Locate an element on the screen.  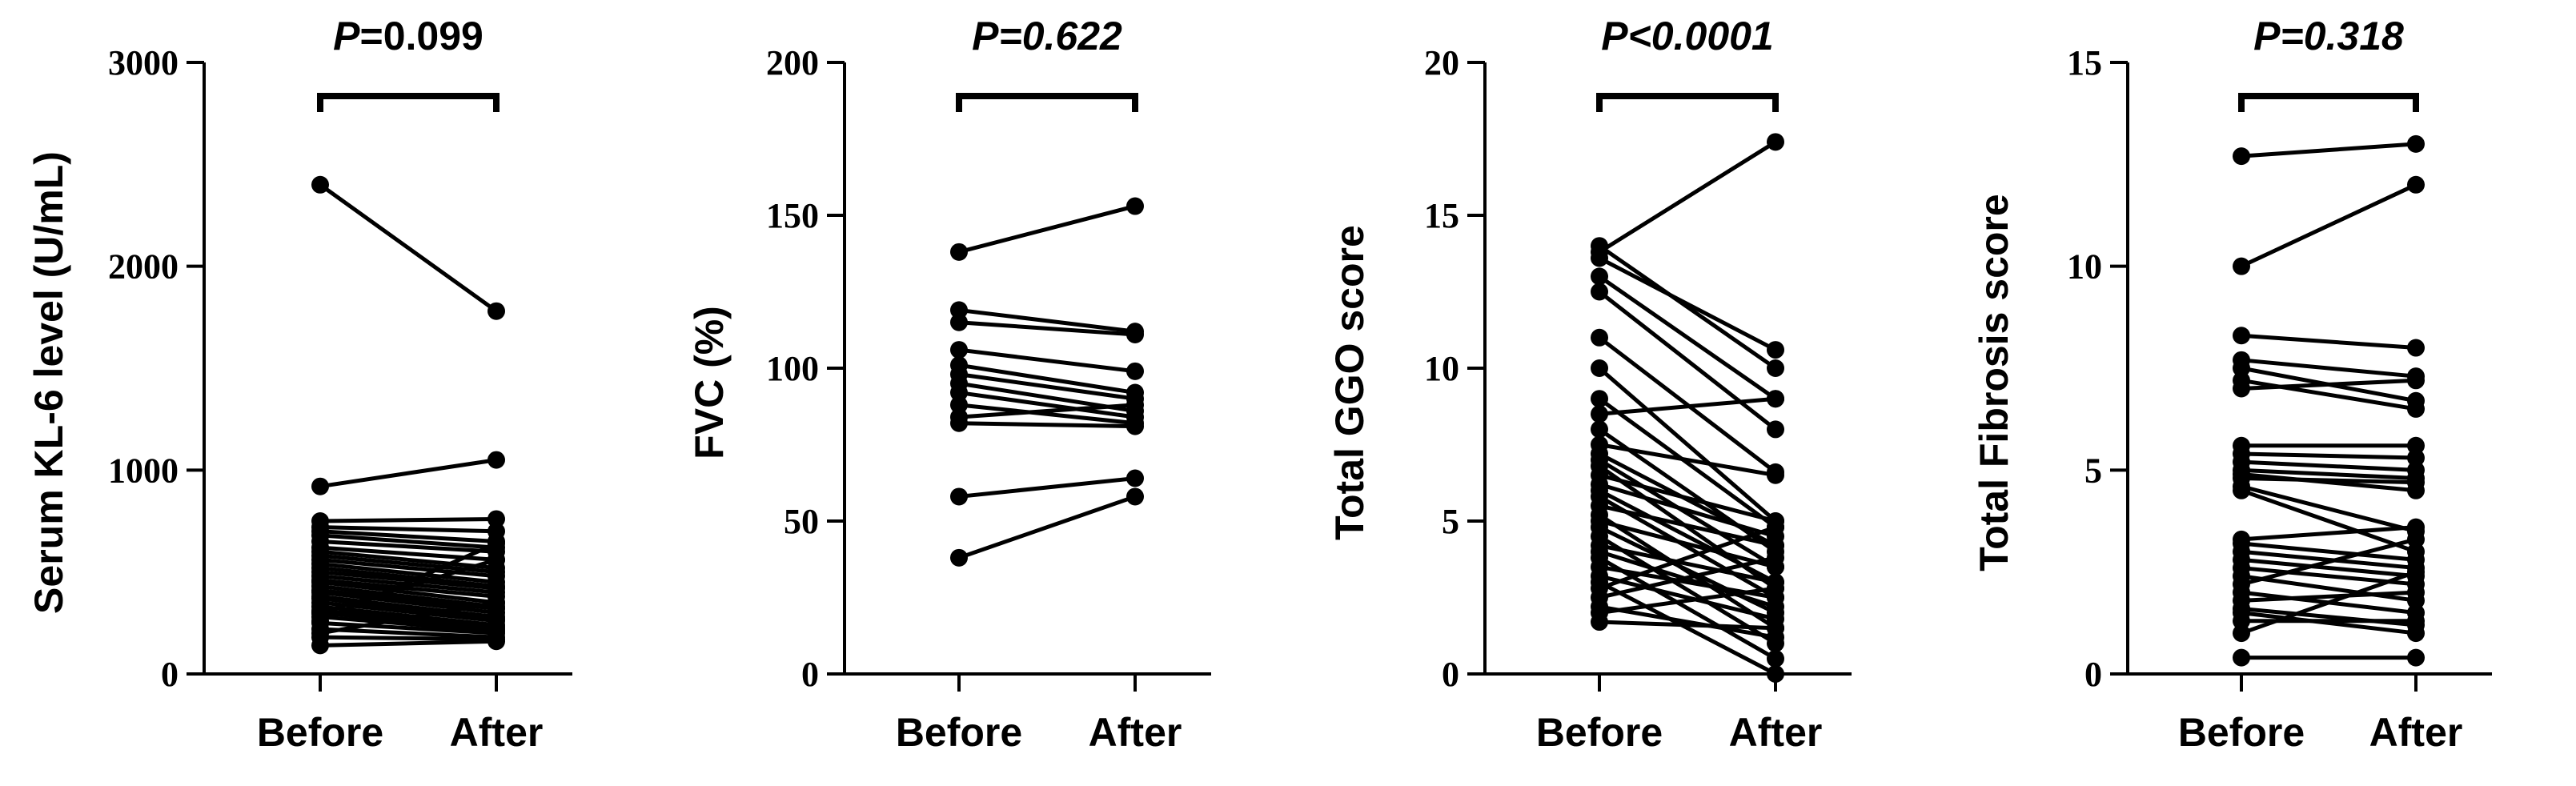
y-tick-label: 200 is located at coordinates (792, 62).